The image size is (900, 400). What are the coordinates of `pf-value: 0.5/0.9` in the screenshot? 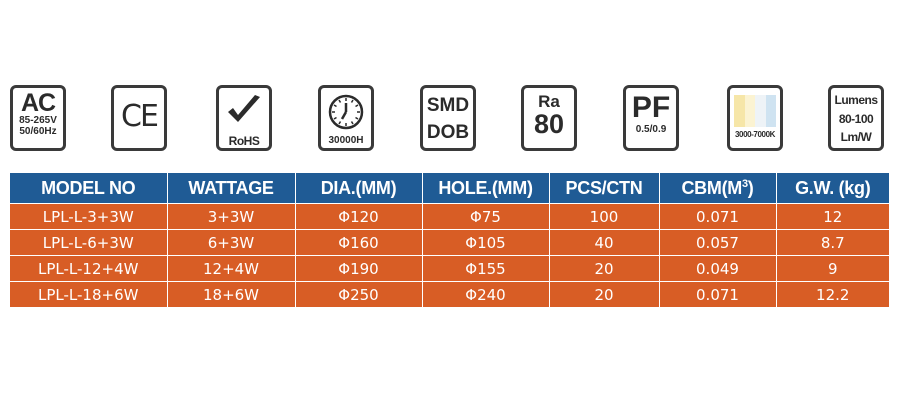 It's located at (651, 129).